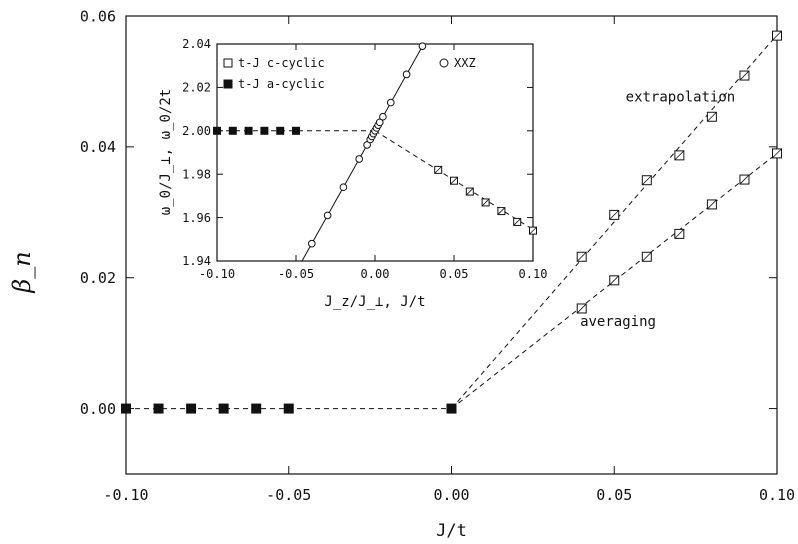 The image size is (798, 544). I want to click on x-tick-label: 0.00, so click(451, 495).